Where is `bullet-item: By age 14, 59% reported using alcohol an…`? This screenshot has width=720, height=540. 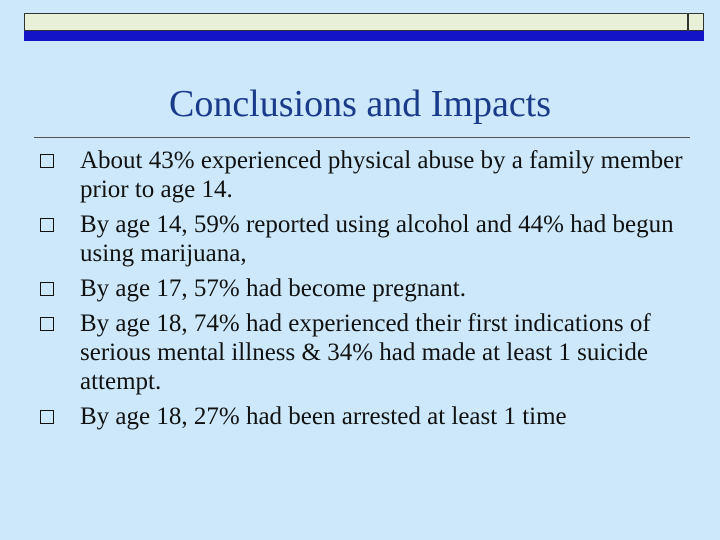 bullet-item: By age 14, 59% reported using alcohol an… is located at coordinates (370, 239).